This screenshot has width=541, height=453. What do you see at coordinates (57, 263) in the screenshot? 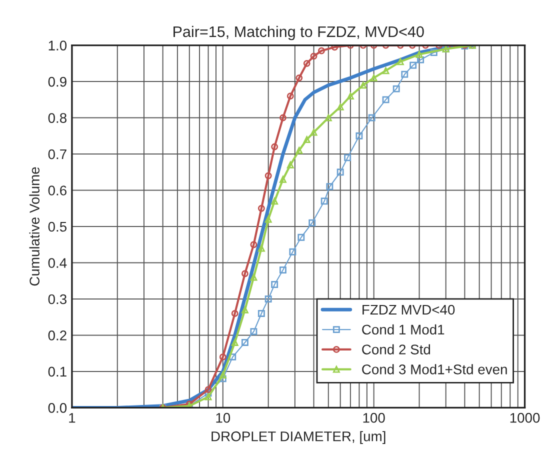
I see `y-tick-label: 0.4` at bounding box center [57, 263].